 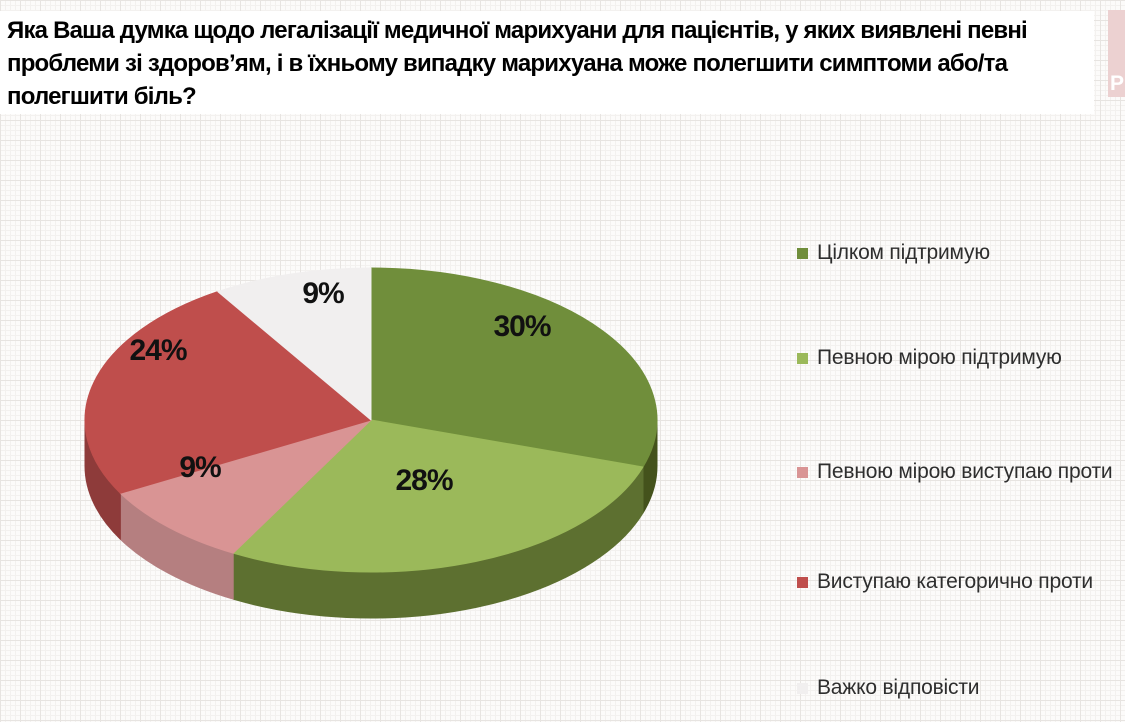 What do you see at coordinates (423, 480) in the screenshot?
I see `pie-data-label-1: 28%` at bounding box center [423, 480].